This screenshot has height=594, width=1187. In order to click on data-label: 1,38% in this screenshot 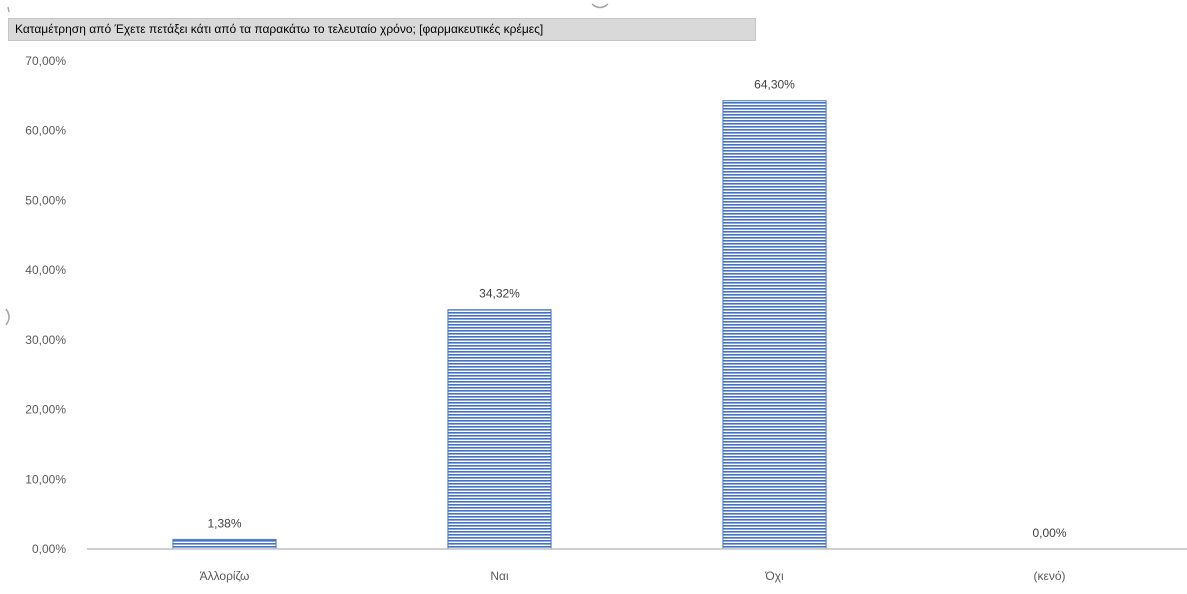, I will do `click(224, 523)`.